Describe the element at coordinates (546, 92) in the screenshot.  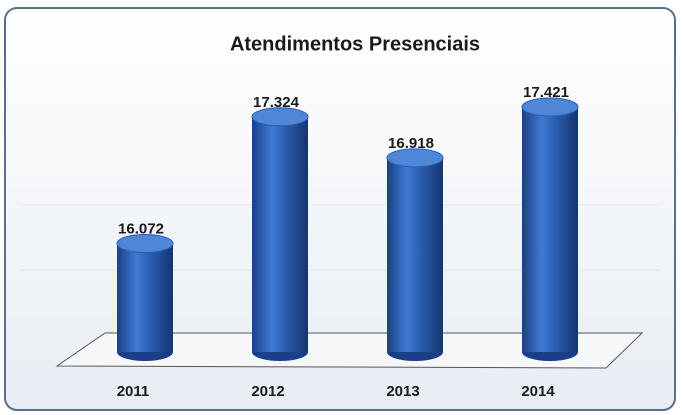
I see `value-label: 17.421` at that location.